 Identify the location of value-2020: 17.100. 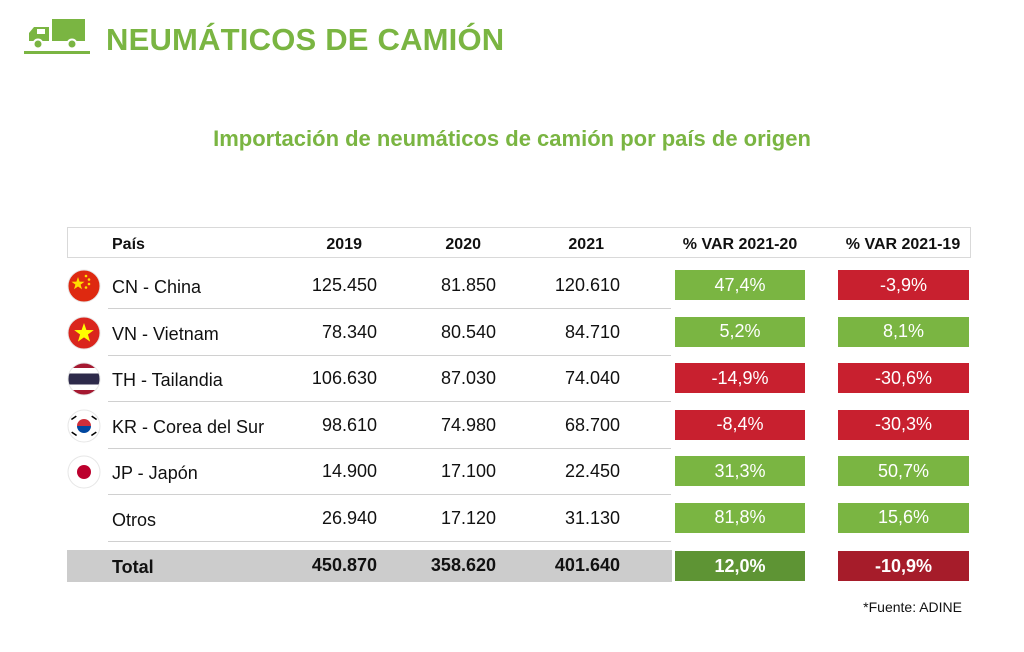
(468, 471).